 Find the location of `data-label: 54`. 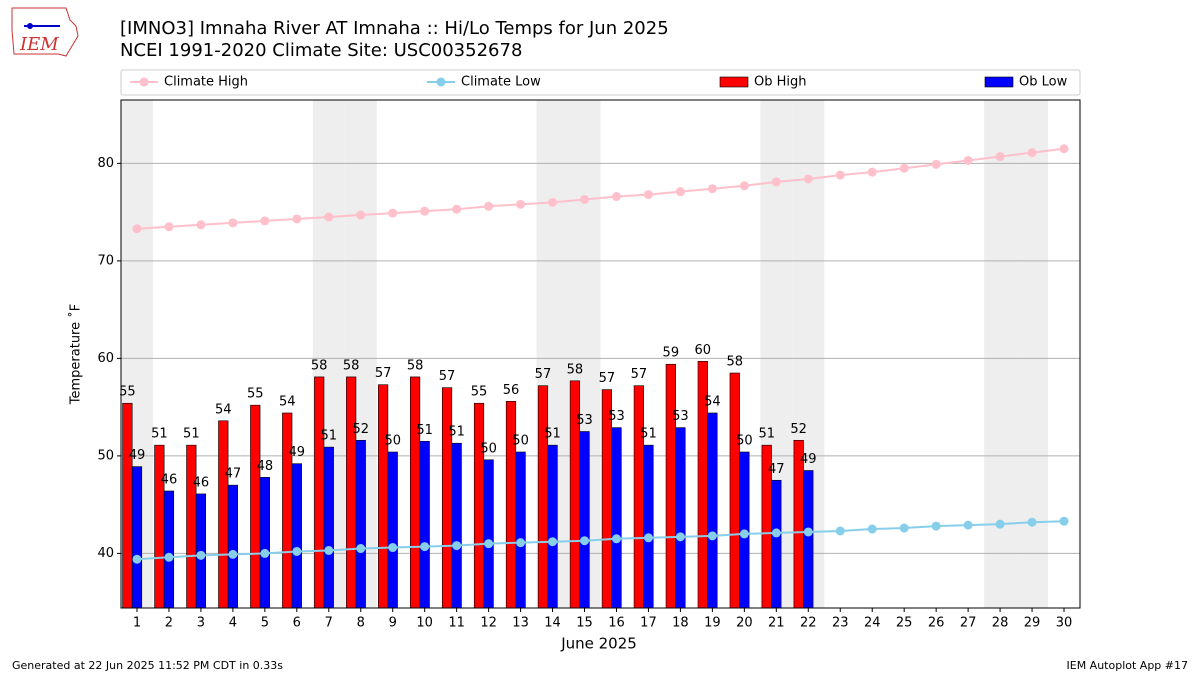

data-label: 54 is located at coordinates (223, 409).